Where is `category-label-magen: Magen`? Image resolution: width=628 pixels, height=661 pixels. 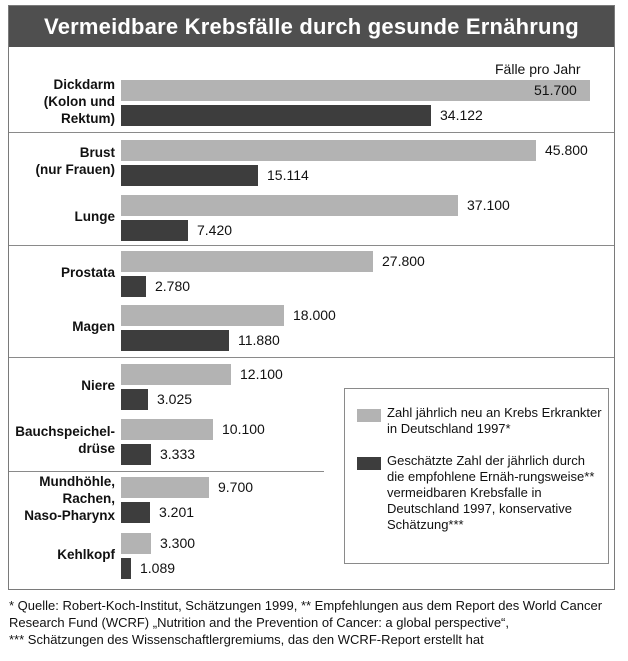
category-label-magen: Magen is located at coordinates (93, 326).